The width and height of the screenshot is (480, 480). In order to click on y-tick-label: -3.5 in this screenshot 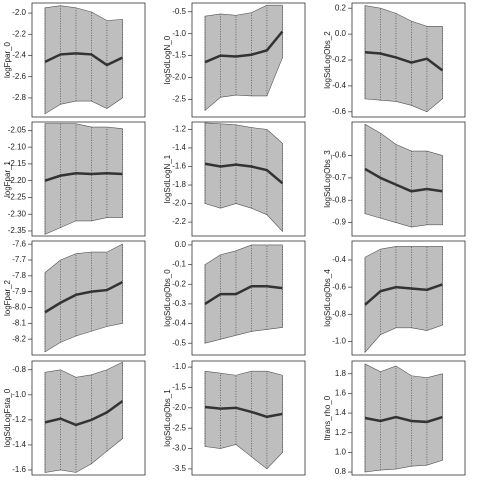, I will do `click(179, 468)`.